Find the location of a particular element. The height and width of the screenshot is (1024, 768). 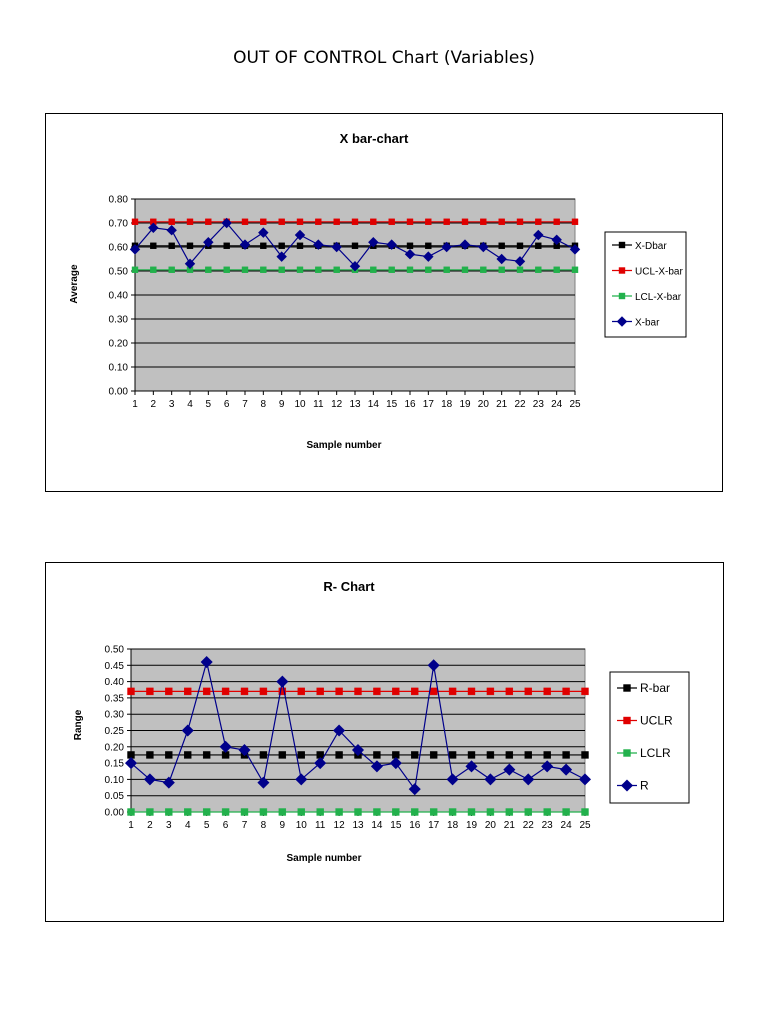

chart-1-legend-lcl-x-bar-label: LCL-X-bar is located at coordinates (658, 297).